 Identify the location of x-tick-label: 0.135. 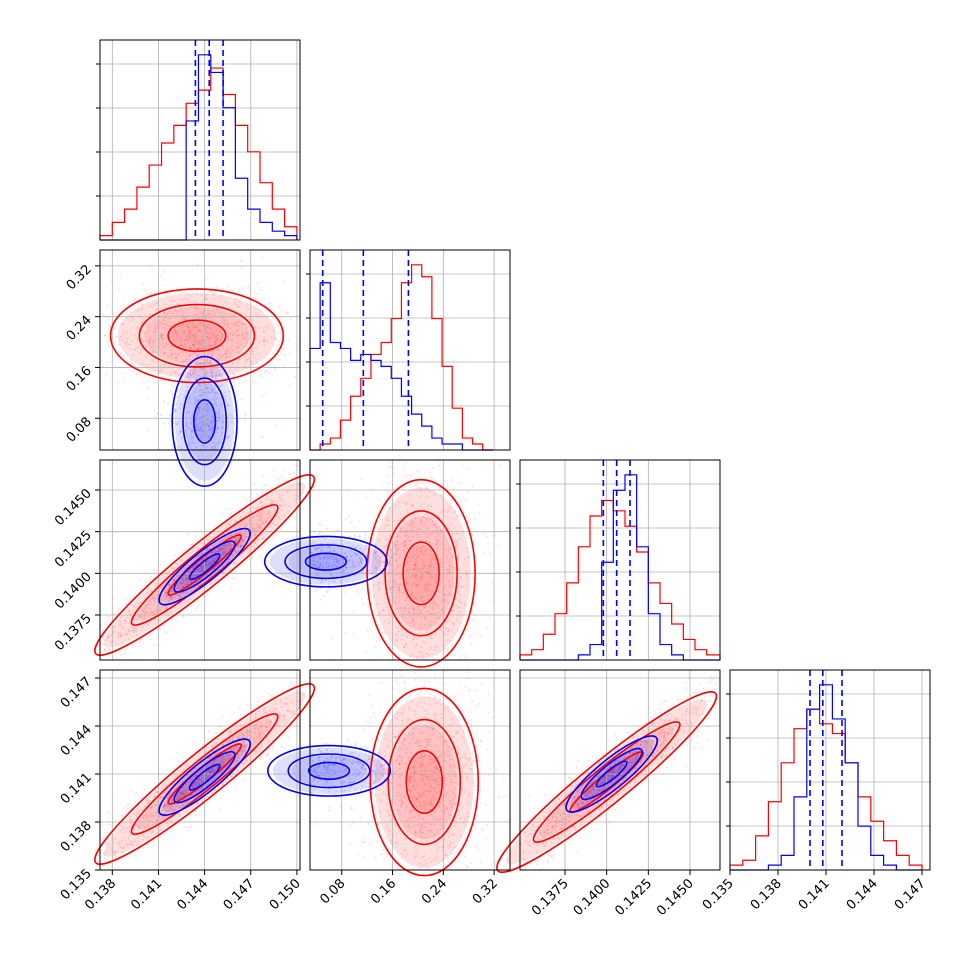
(718, 894).